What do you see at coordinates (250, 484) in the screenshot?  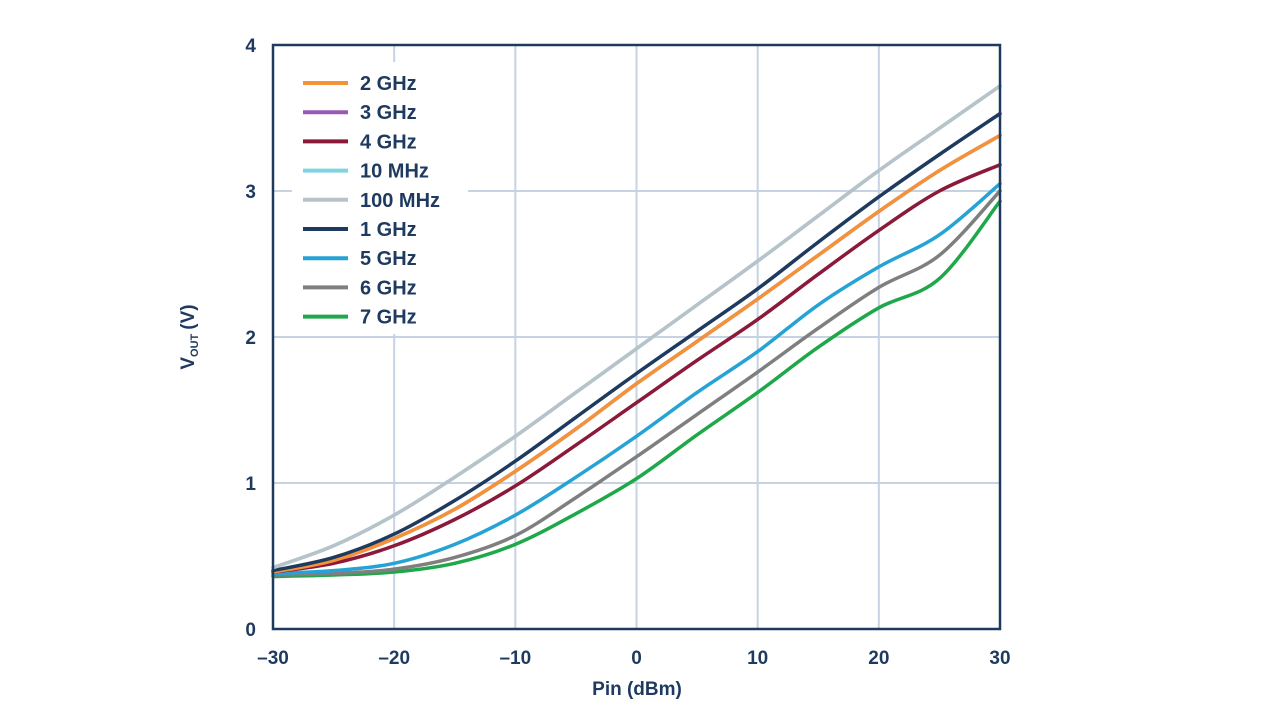 I see `y-tick-label: 1` at bounding box center [250, 484].